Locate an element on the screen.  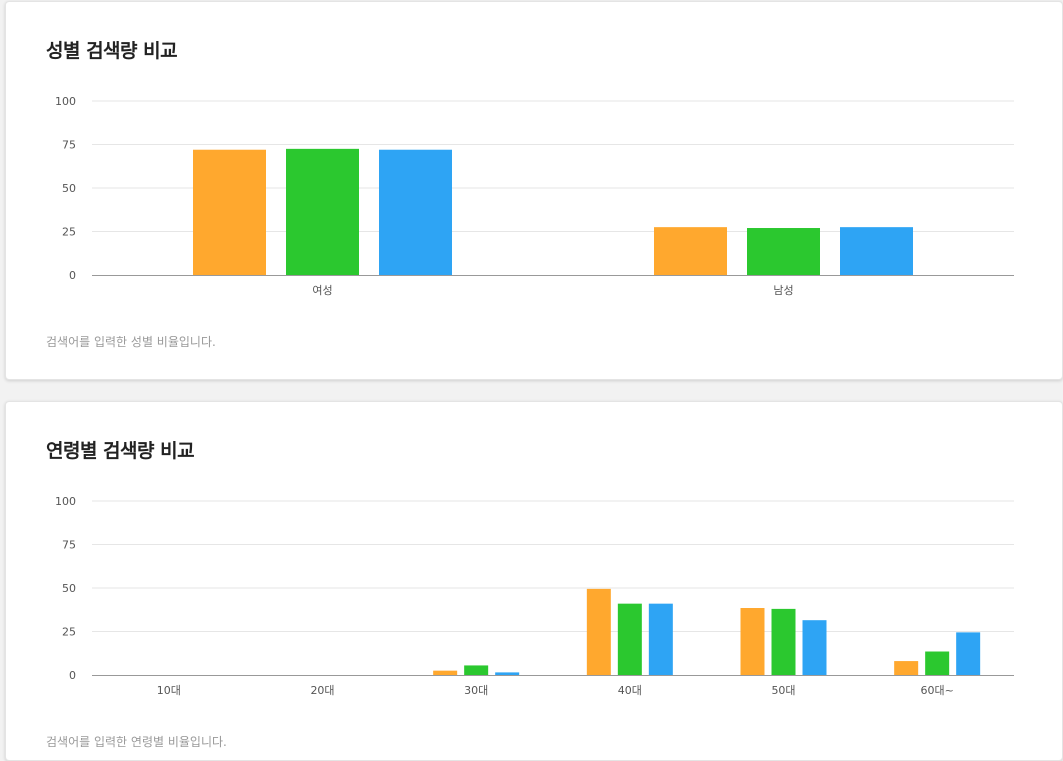
age-y-tick-label: 75 is located at coordinates (69, 545).